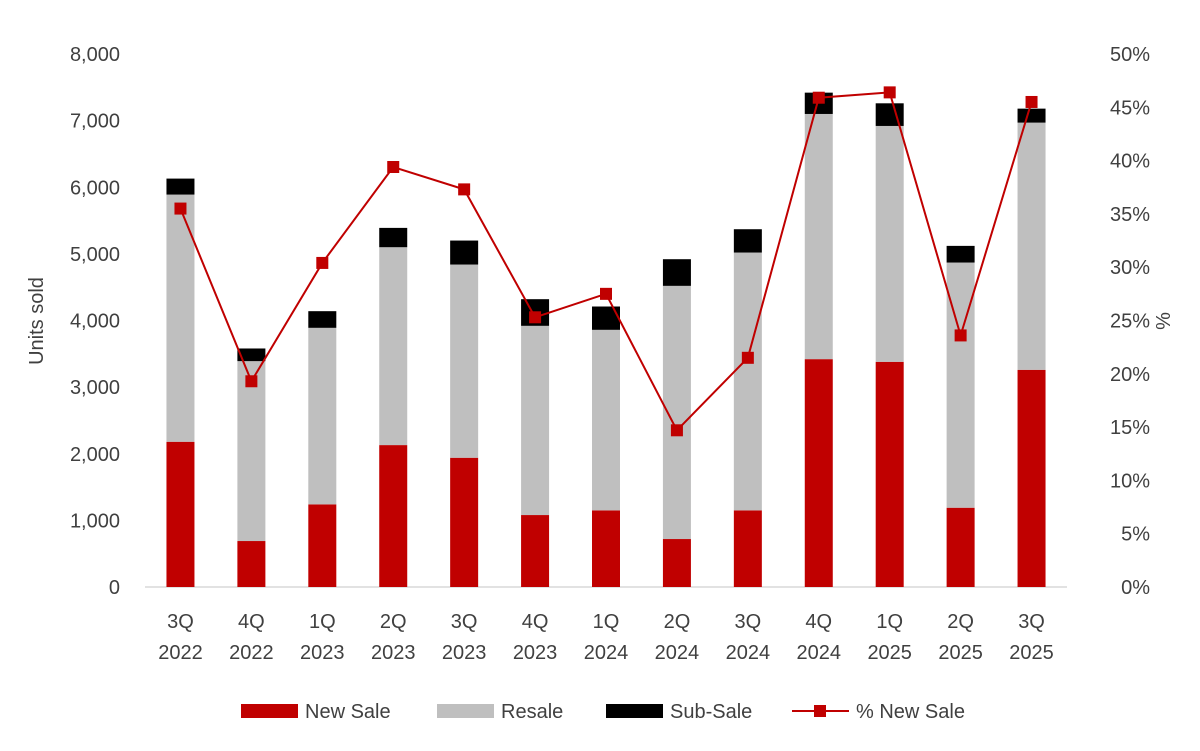  Describe the element at coordinates (1130, 108) in the screenshot. I see `y2-tick-label: 45%` at that location.